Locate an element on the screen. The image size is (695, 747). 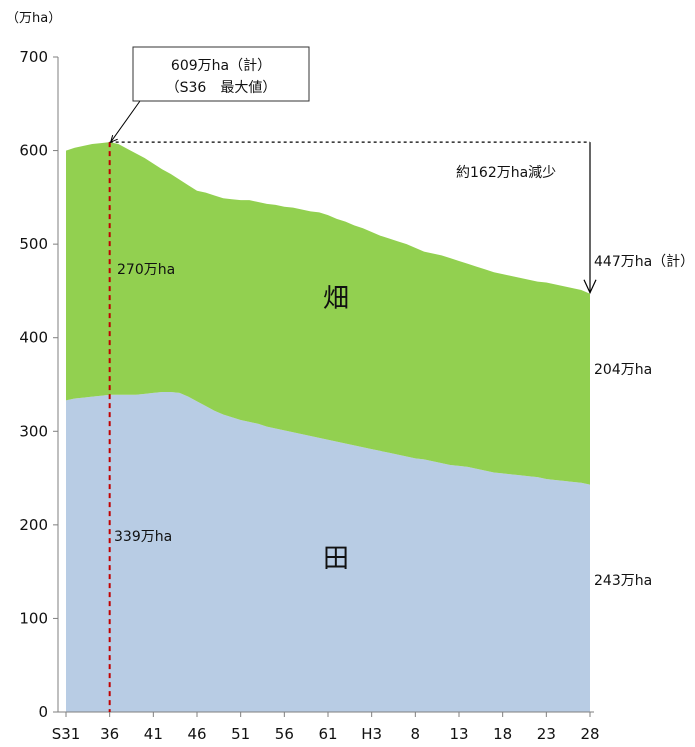
hatake-area-label: 畑 is located at coordinates (336, 299).